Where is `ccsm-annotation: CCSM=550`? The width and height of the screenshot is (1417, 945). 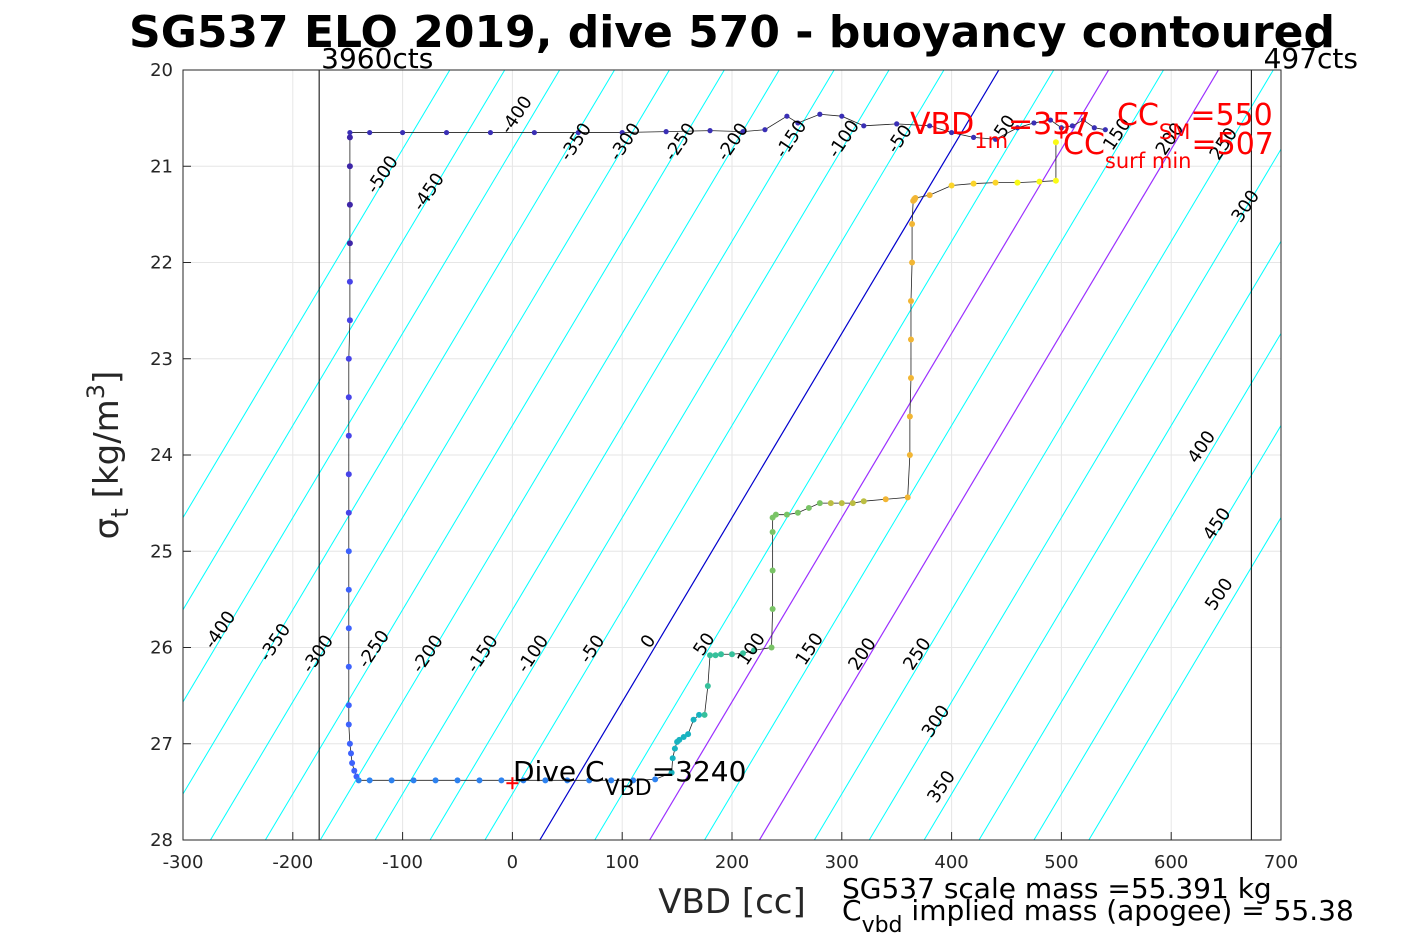
ccsm-annotation: CCSM=550 is located at coordinates (1195, 121).